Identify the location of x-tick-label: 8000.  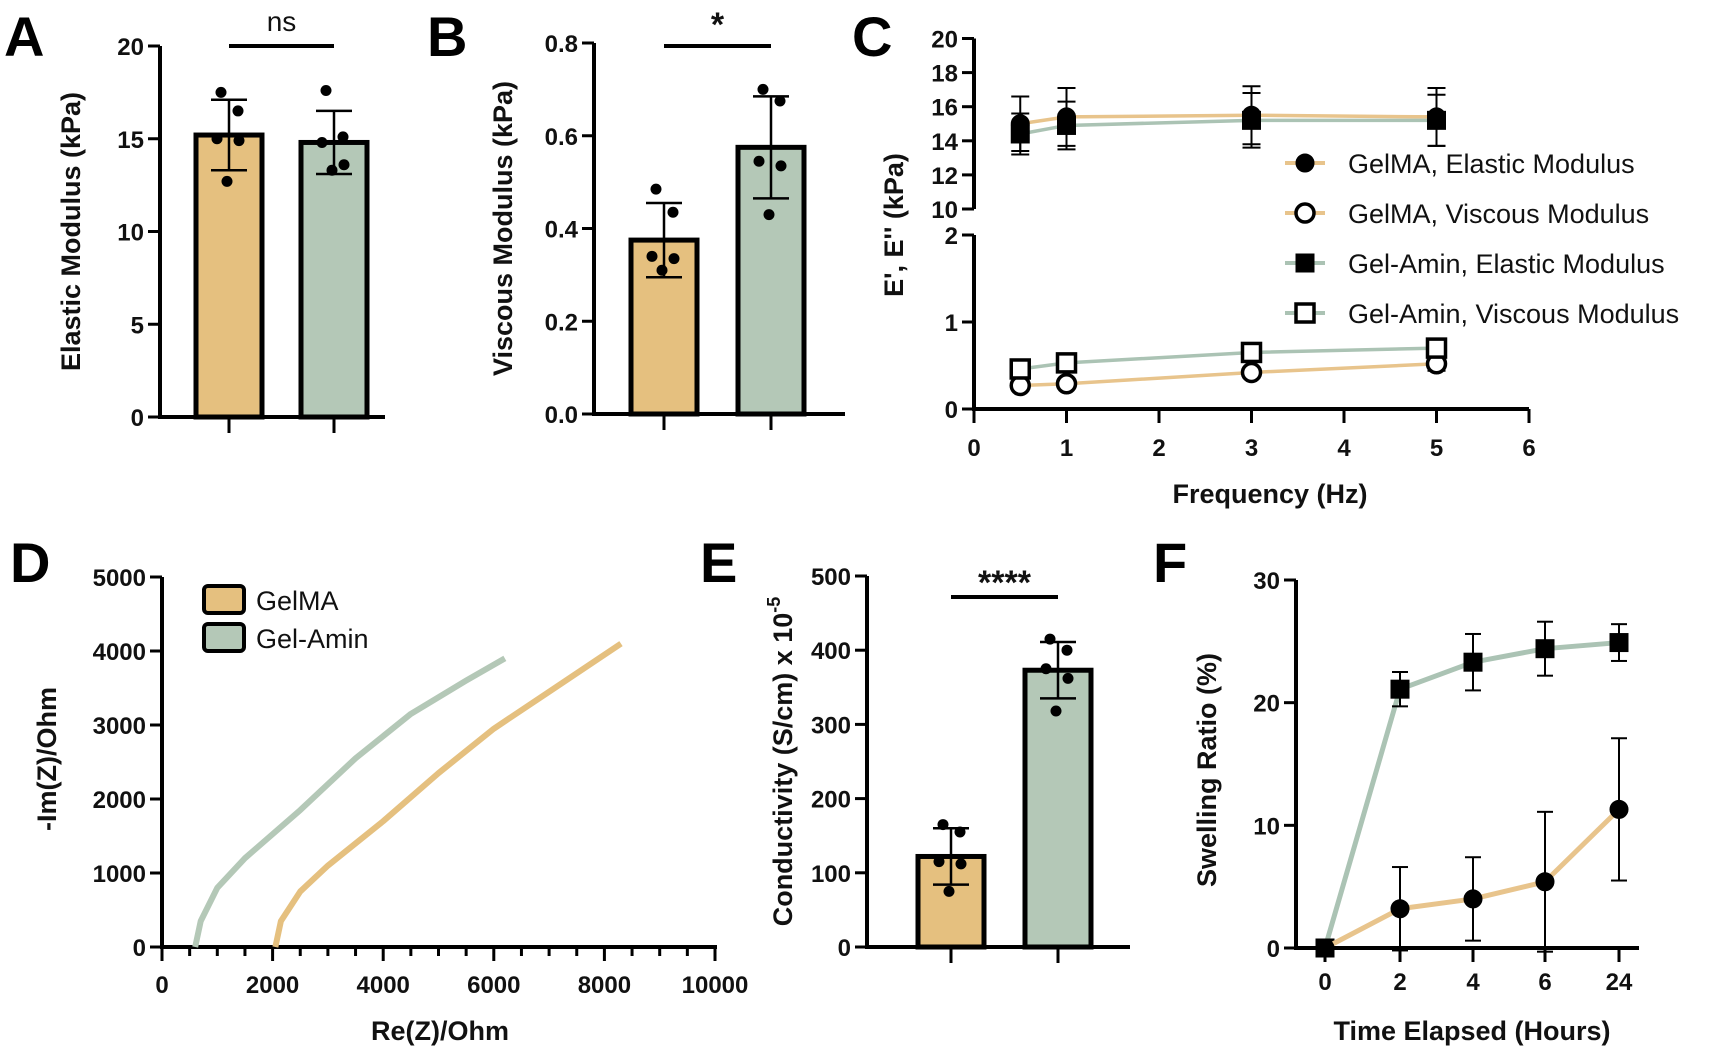
(604, 985).